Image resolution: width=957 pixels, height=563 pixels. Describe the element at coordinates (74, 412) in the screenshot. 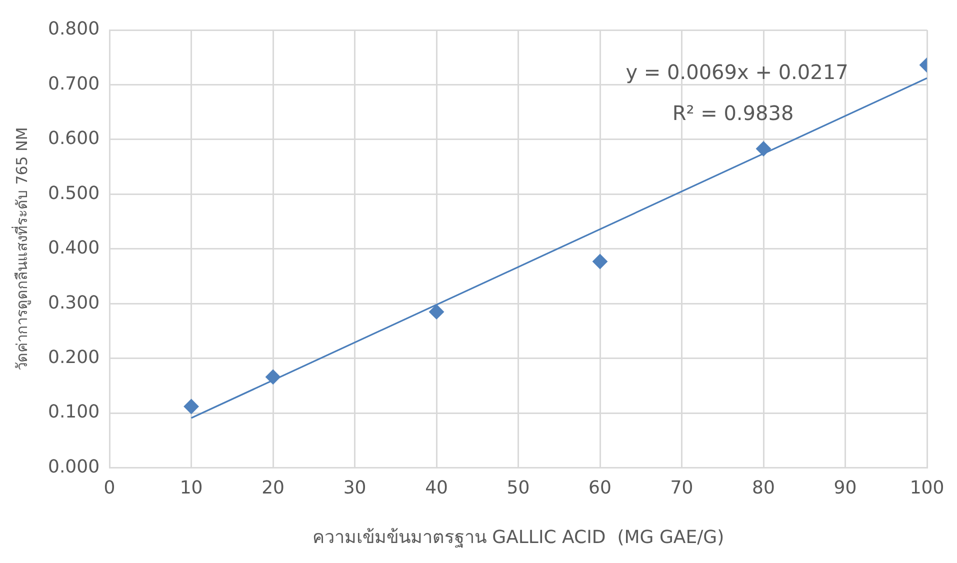

I see `y-tick-label: 0.100` at that location.